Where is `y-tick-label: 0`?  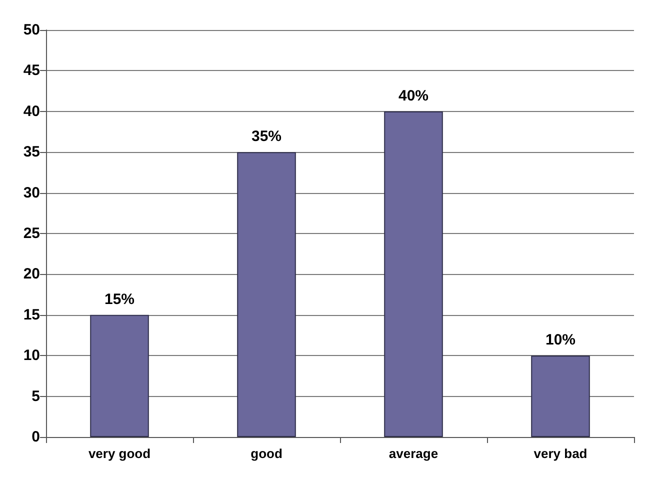 y-tick-label: 0 is located at coordinates (36, 437).